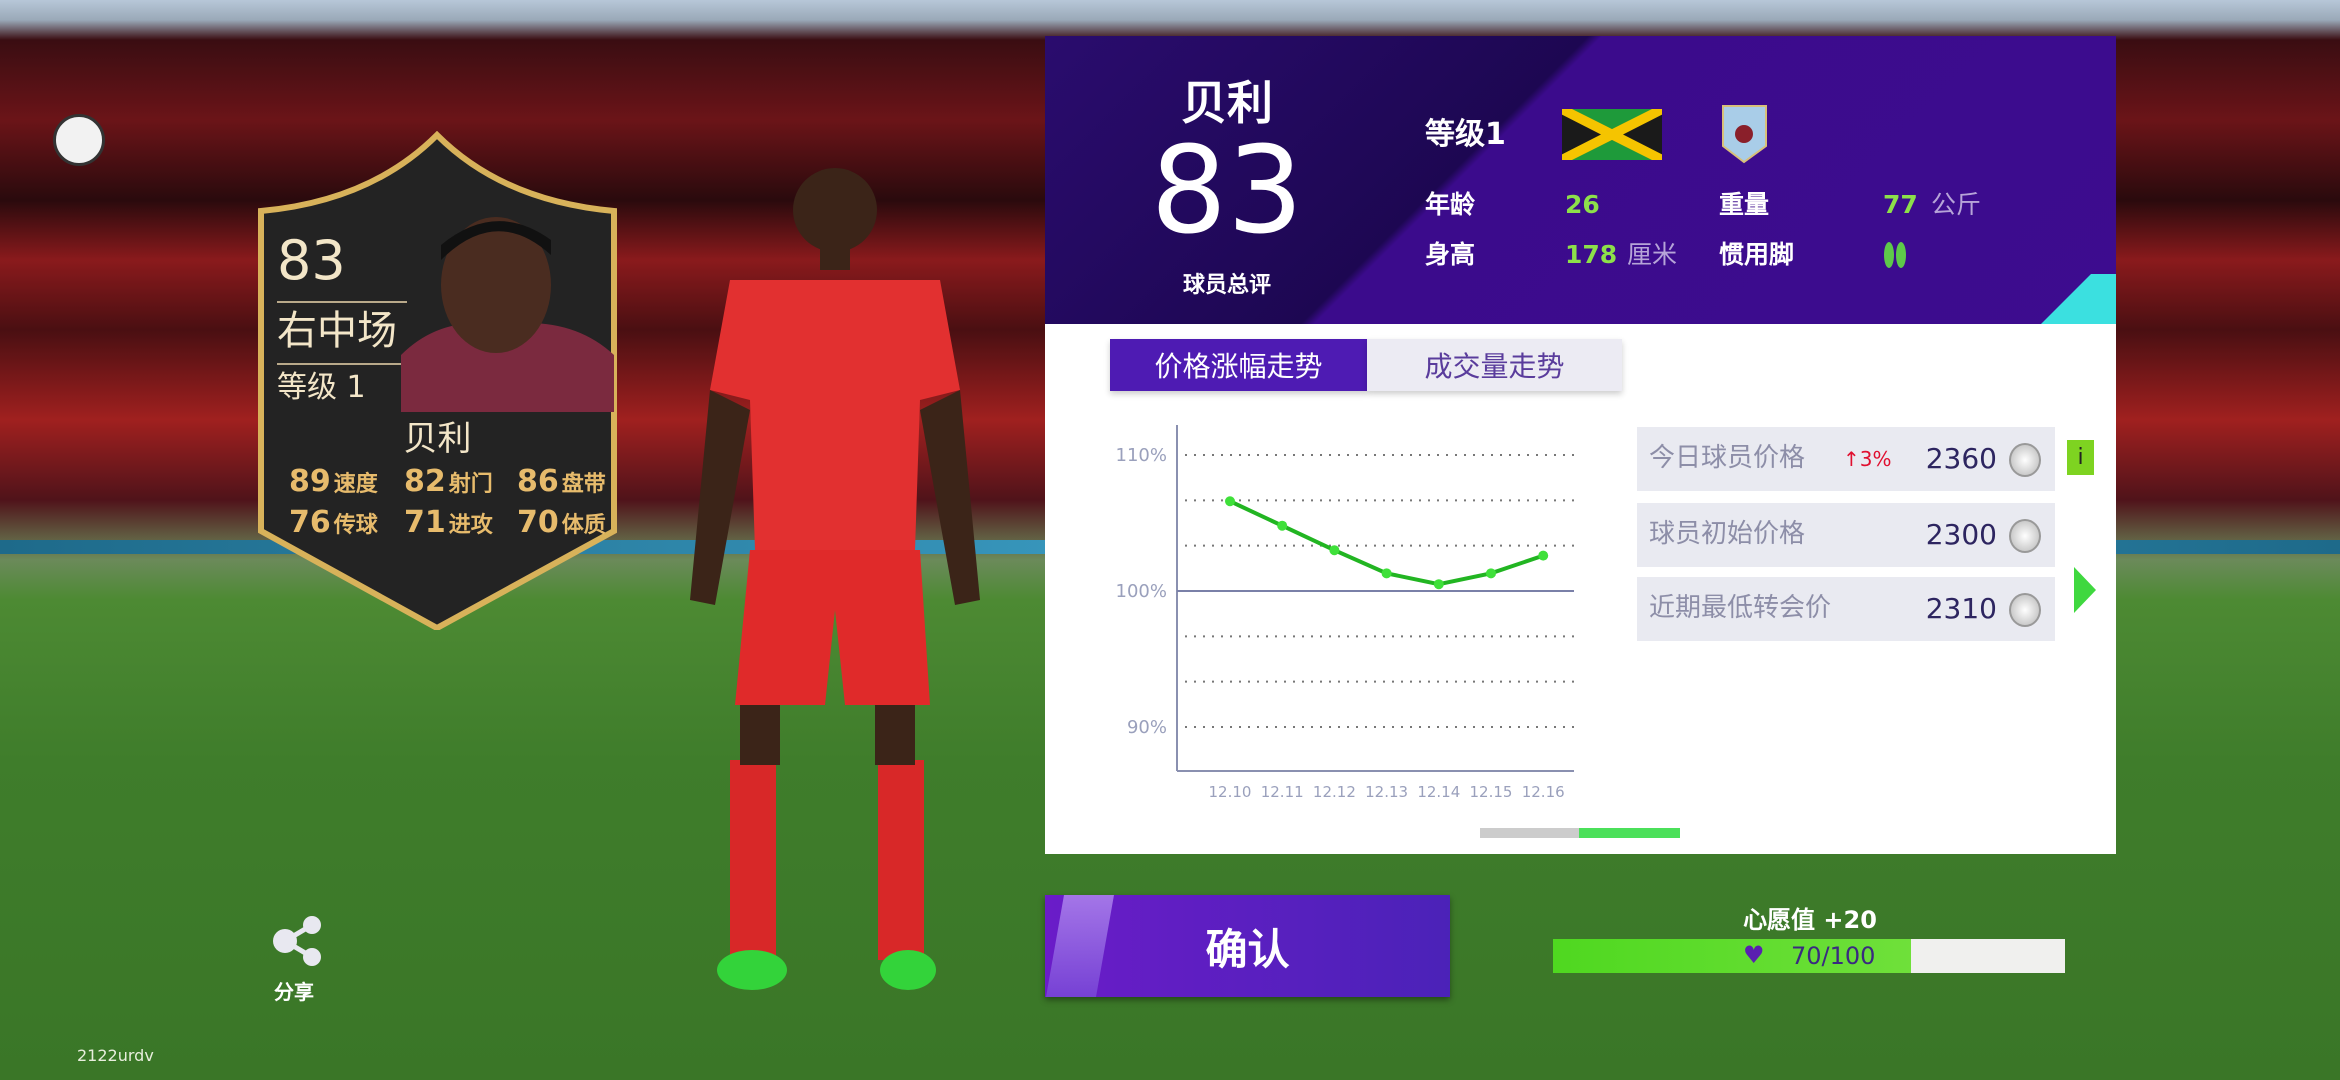 This screenshot has width=2340, height=1080. I want to click on age-value: 26, so click(1582, 204).